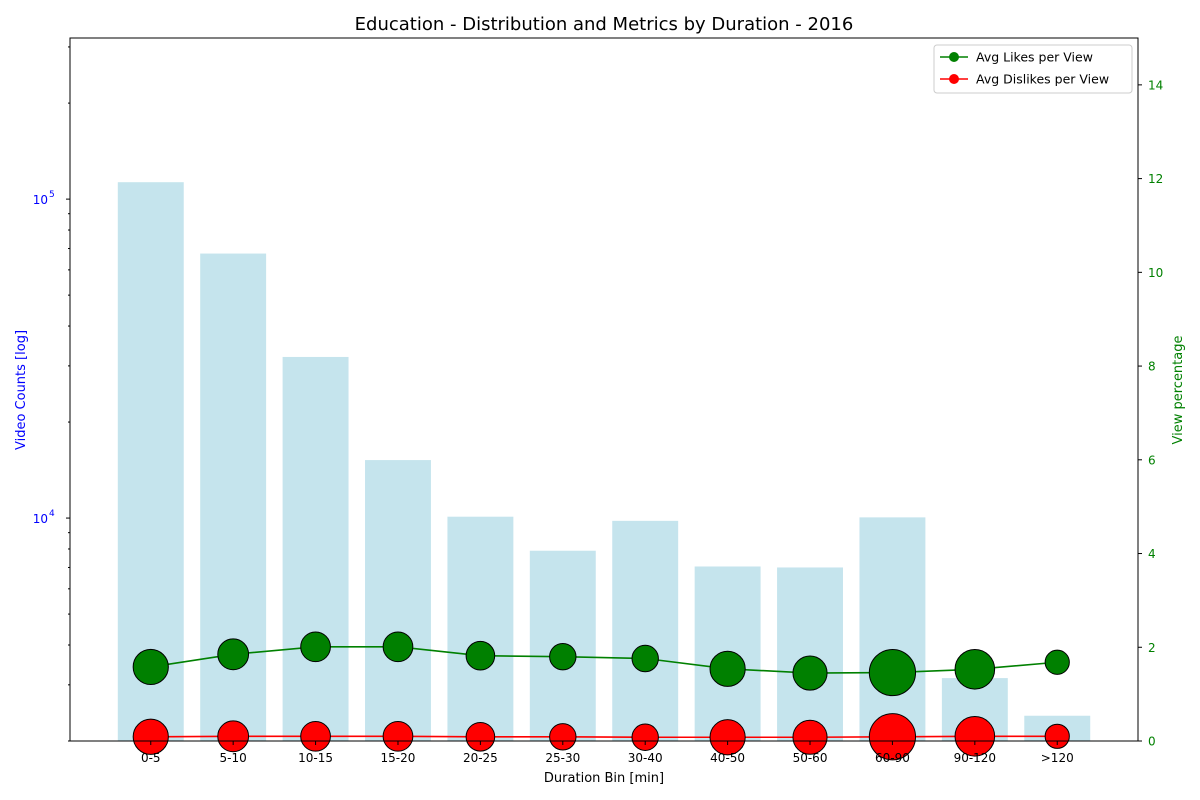 The image size is (1200, 800). I want to click on x-tick-label: 90-120, so click(975, 758).